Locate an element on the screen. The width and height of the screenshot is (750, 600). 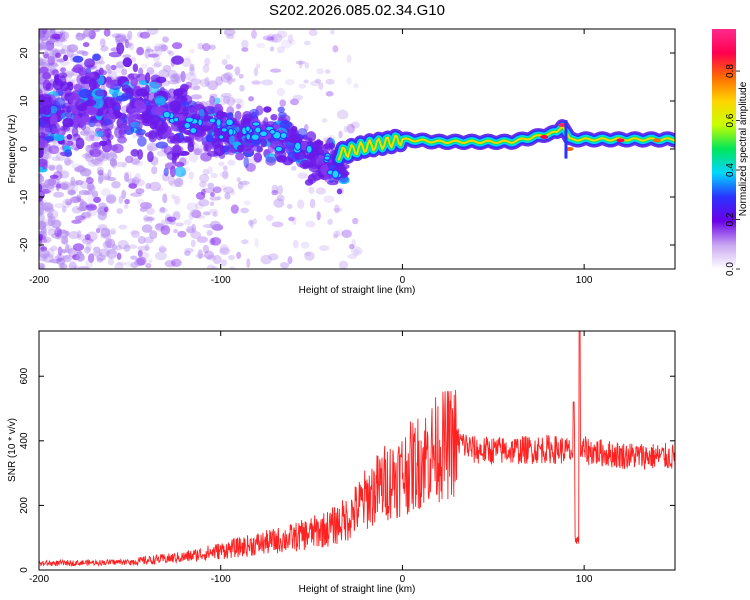
colorbar-tick-label: 0.2 is located at coordinates (730, 219).